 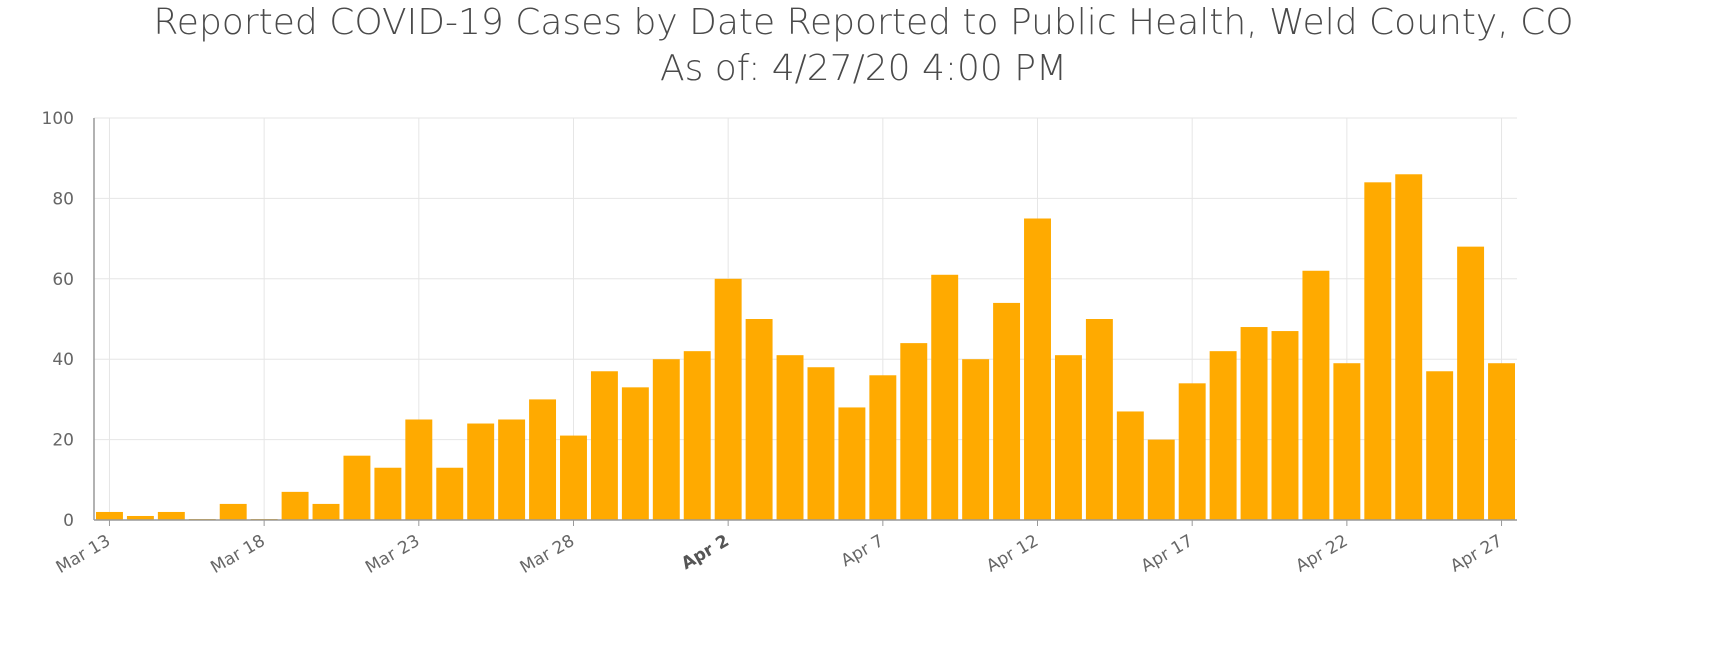 I want to click on x-tick-label: Mar 23, so click(x=392, y=554).